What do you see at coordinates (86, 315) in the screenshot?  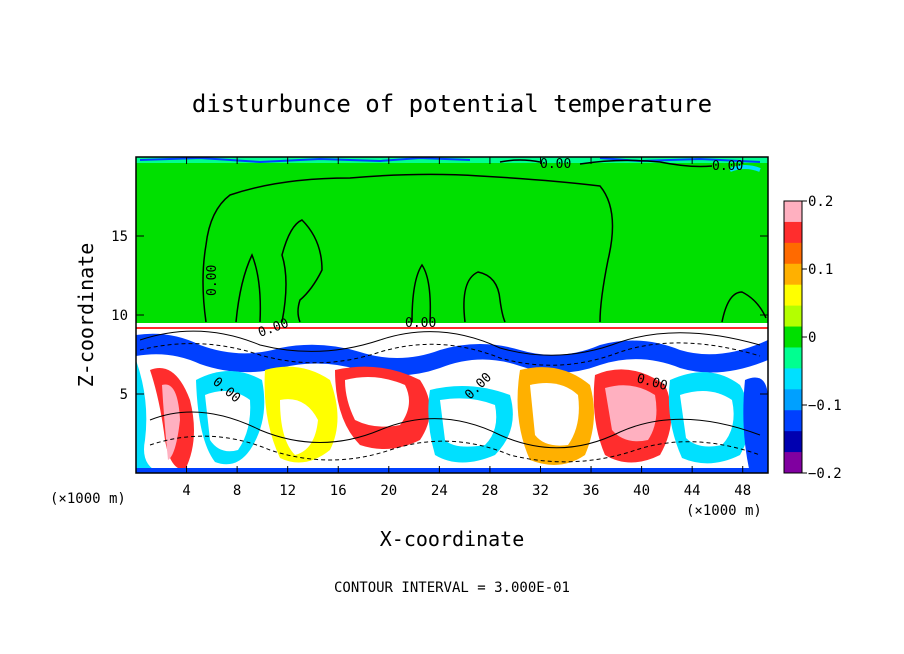 I see `y-axis-title: Z-coordinate` at bounding box center [86, 315].